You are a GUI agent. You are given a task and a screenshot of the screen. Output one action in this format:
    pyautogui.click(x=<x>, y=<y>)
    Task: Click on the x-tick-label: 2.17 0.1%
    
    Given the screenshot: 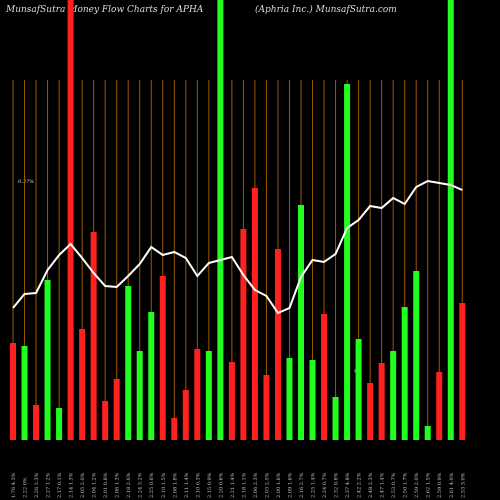 What is the action you would take?
    pyautogui.click(x=60, y=485)
    